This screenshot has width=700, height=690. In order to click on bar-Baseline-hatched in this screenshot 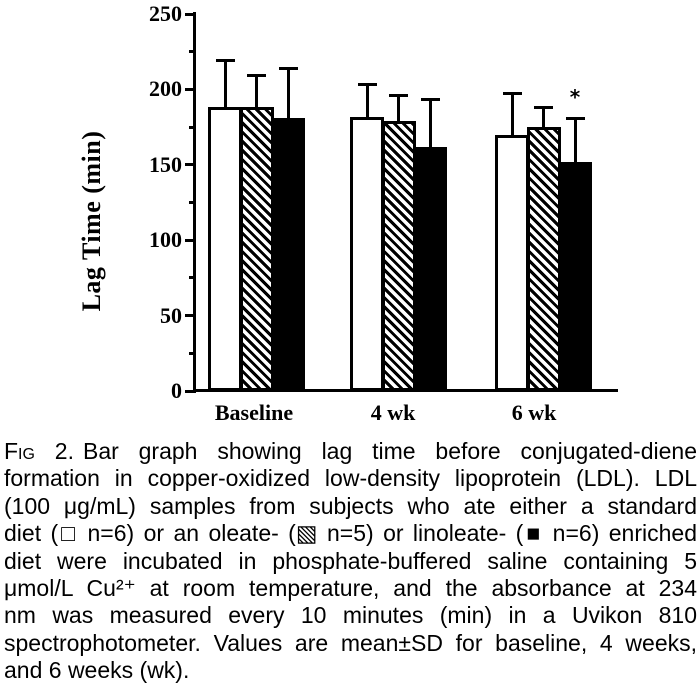, I will do `click(256, 249)`.